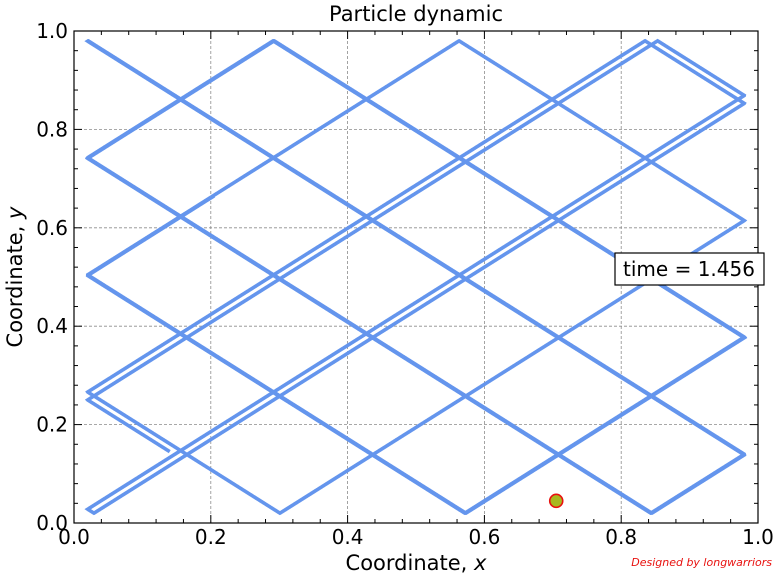  I want to click on y-tick-label-2: 0.4, so click(52, 326).